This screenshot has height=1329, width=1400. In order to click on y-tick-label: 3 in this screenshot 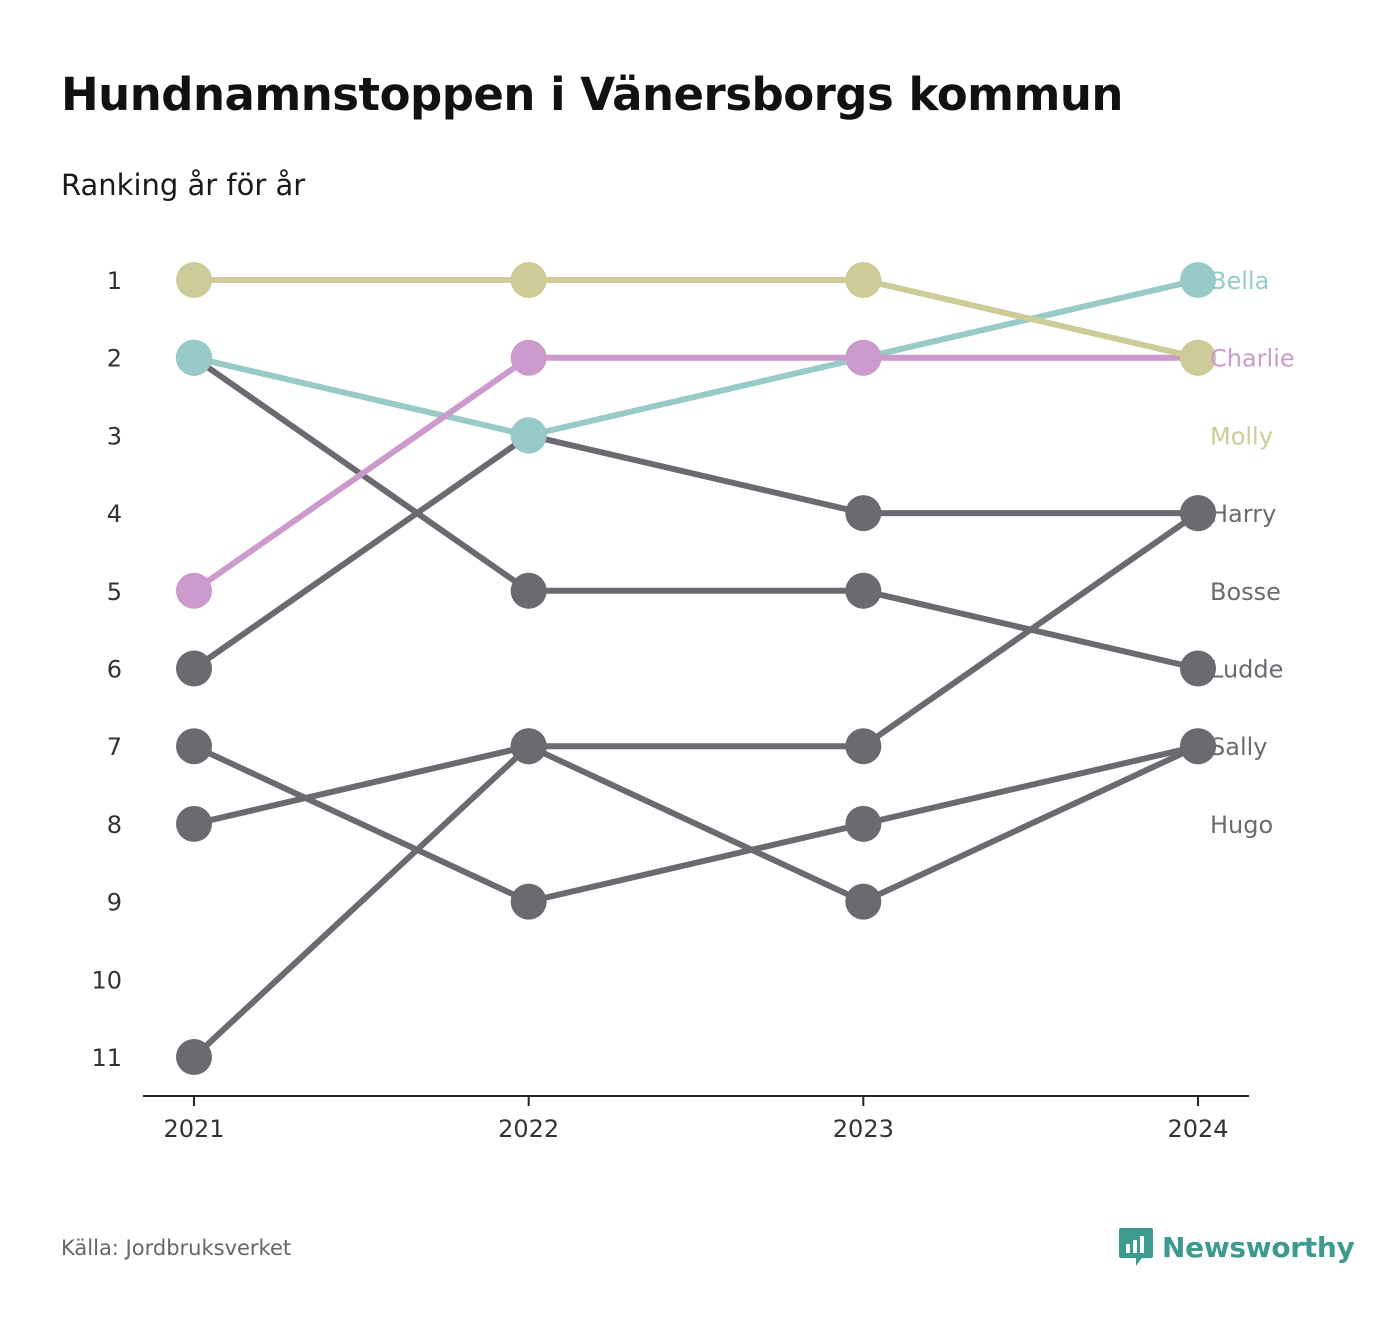, I will do `click(114, 436)`.